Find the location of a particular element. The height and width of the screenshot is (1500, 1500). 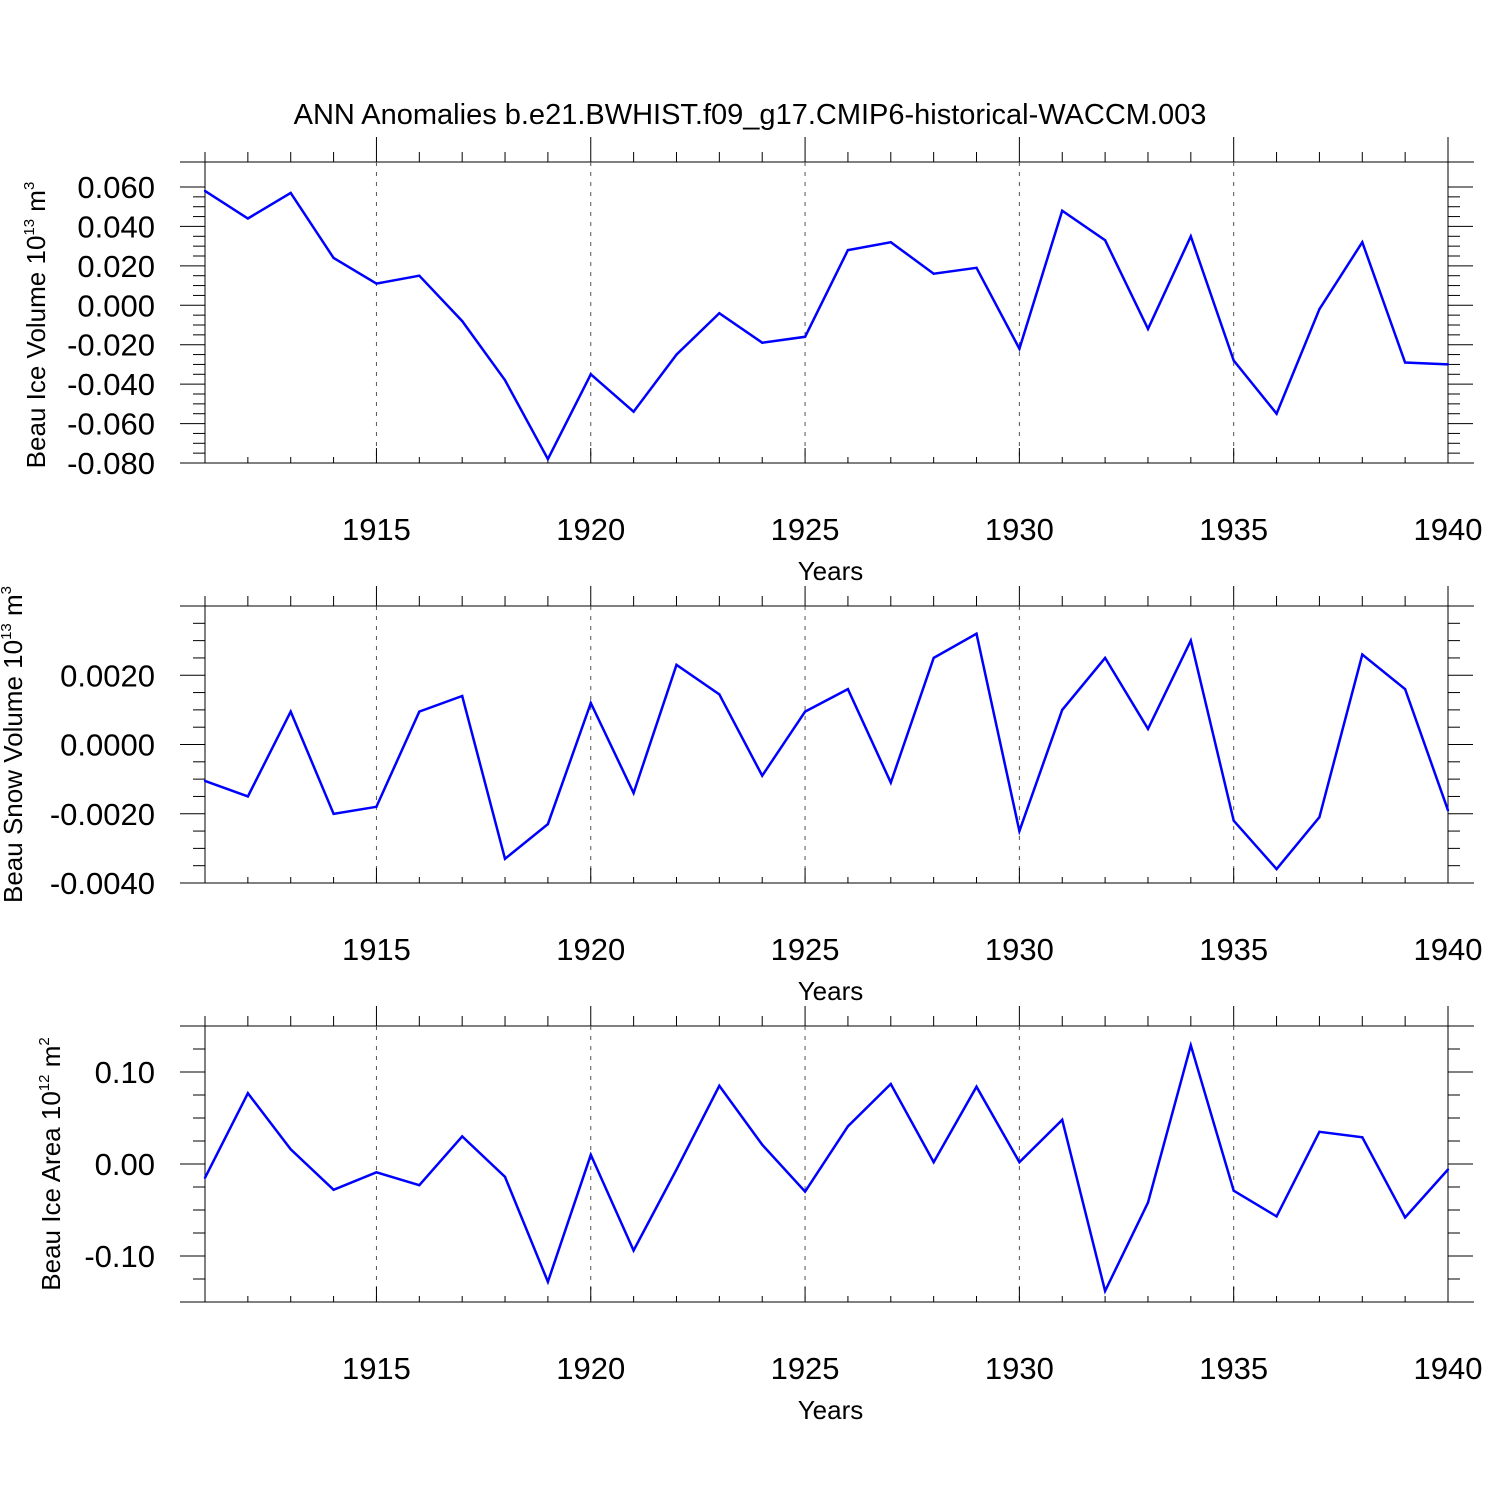

y-tick-label: -0.060 is located at coordinates (111, 424).